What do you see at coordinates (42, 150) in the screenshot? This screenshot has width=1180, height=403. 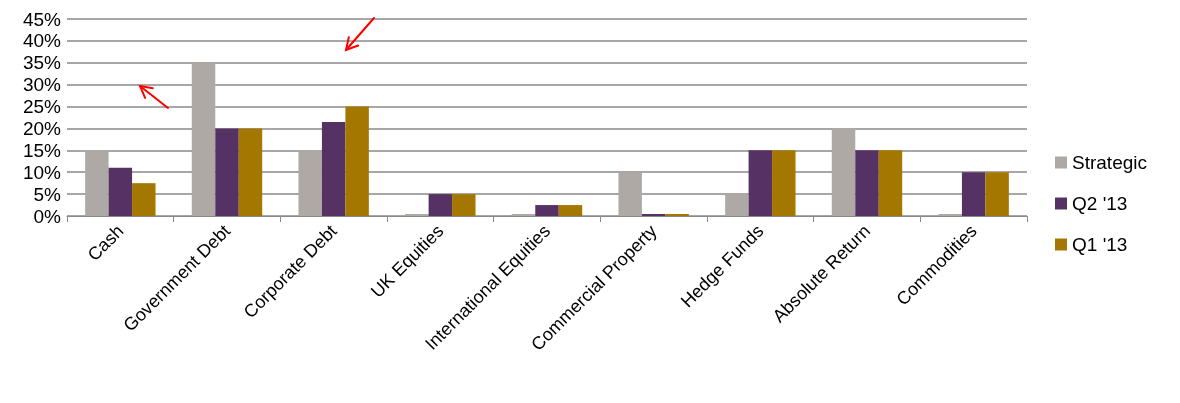 I see `y-tick-label: 15%` at bounding box center [42, 150].